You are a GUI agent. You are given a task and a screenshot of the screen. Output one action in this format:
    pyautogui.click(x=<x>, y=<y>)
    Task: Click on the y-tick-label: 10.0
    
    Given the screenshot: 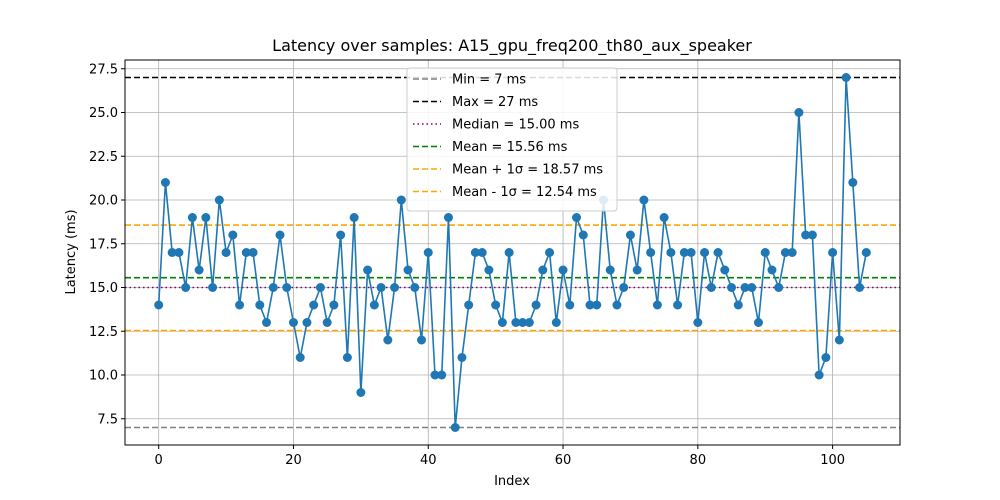 What is the action you would take?
    pyautogui.click(x=103, y=376)
    